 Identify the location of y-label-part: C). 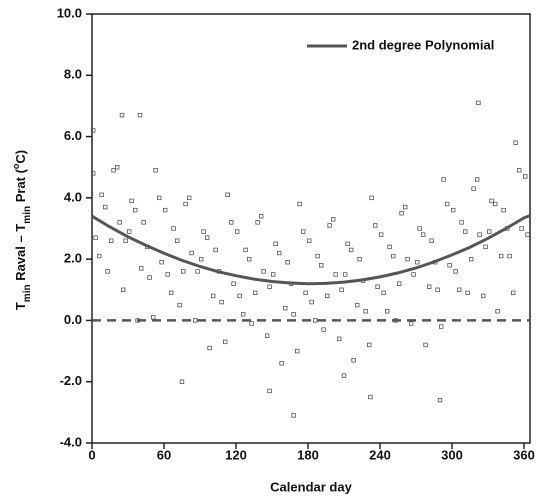
(20, 157).